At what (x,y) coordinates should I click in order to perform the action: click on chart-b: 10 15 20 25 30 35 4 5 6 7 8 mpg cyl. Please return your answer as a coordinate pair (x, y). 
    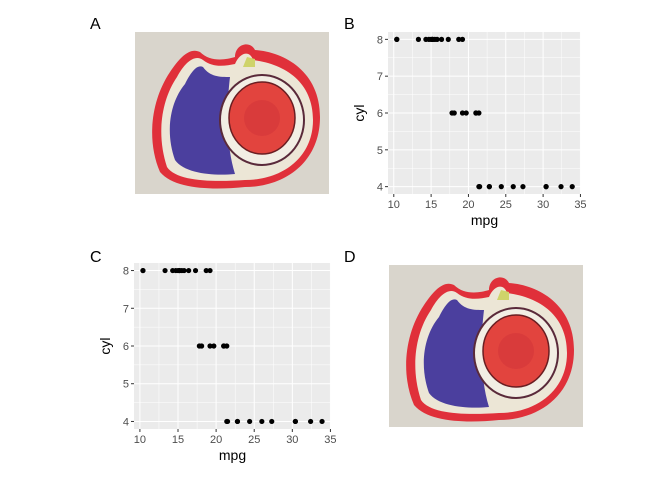
    Looking at the image, I should click on (469, 130).